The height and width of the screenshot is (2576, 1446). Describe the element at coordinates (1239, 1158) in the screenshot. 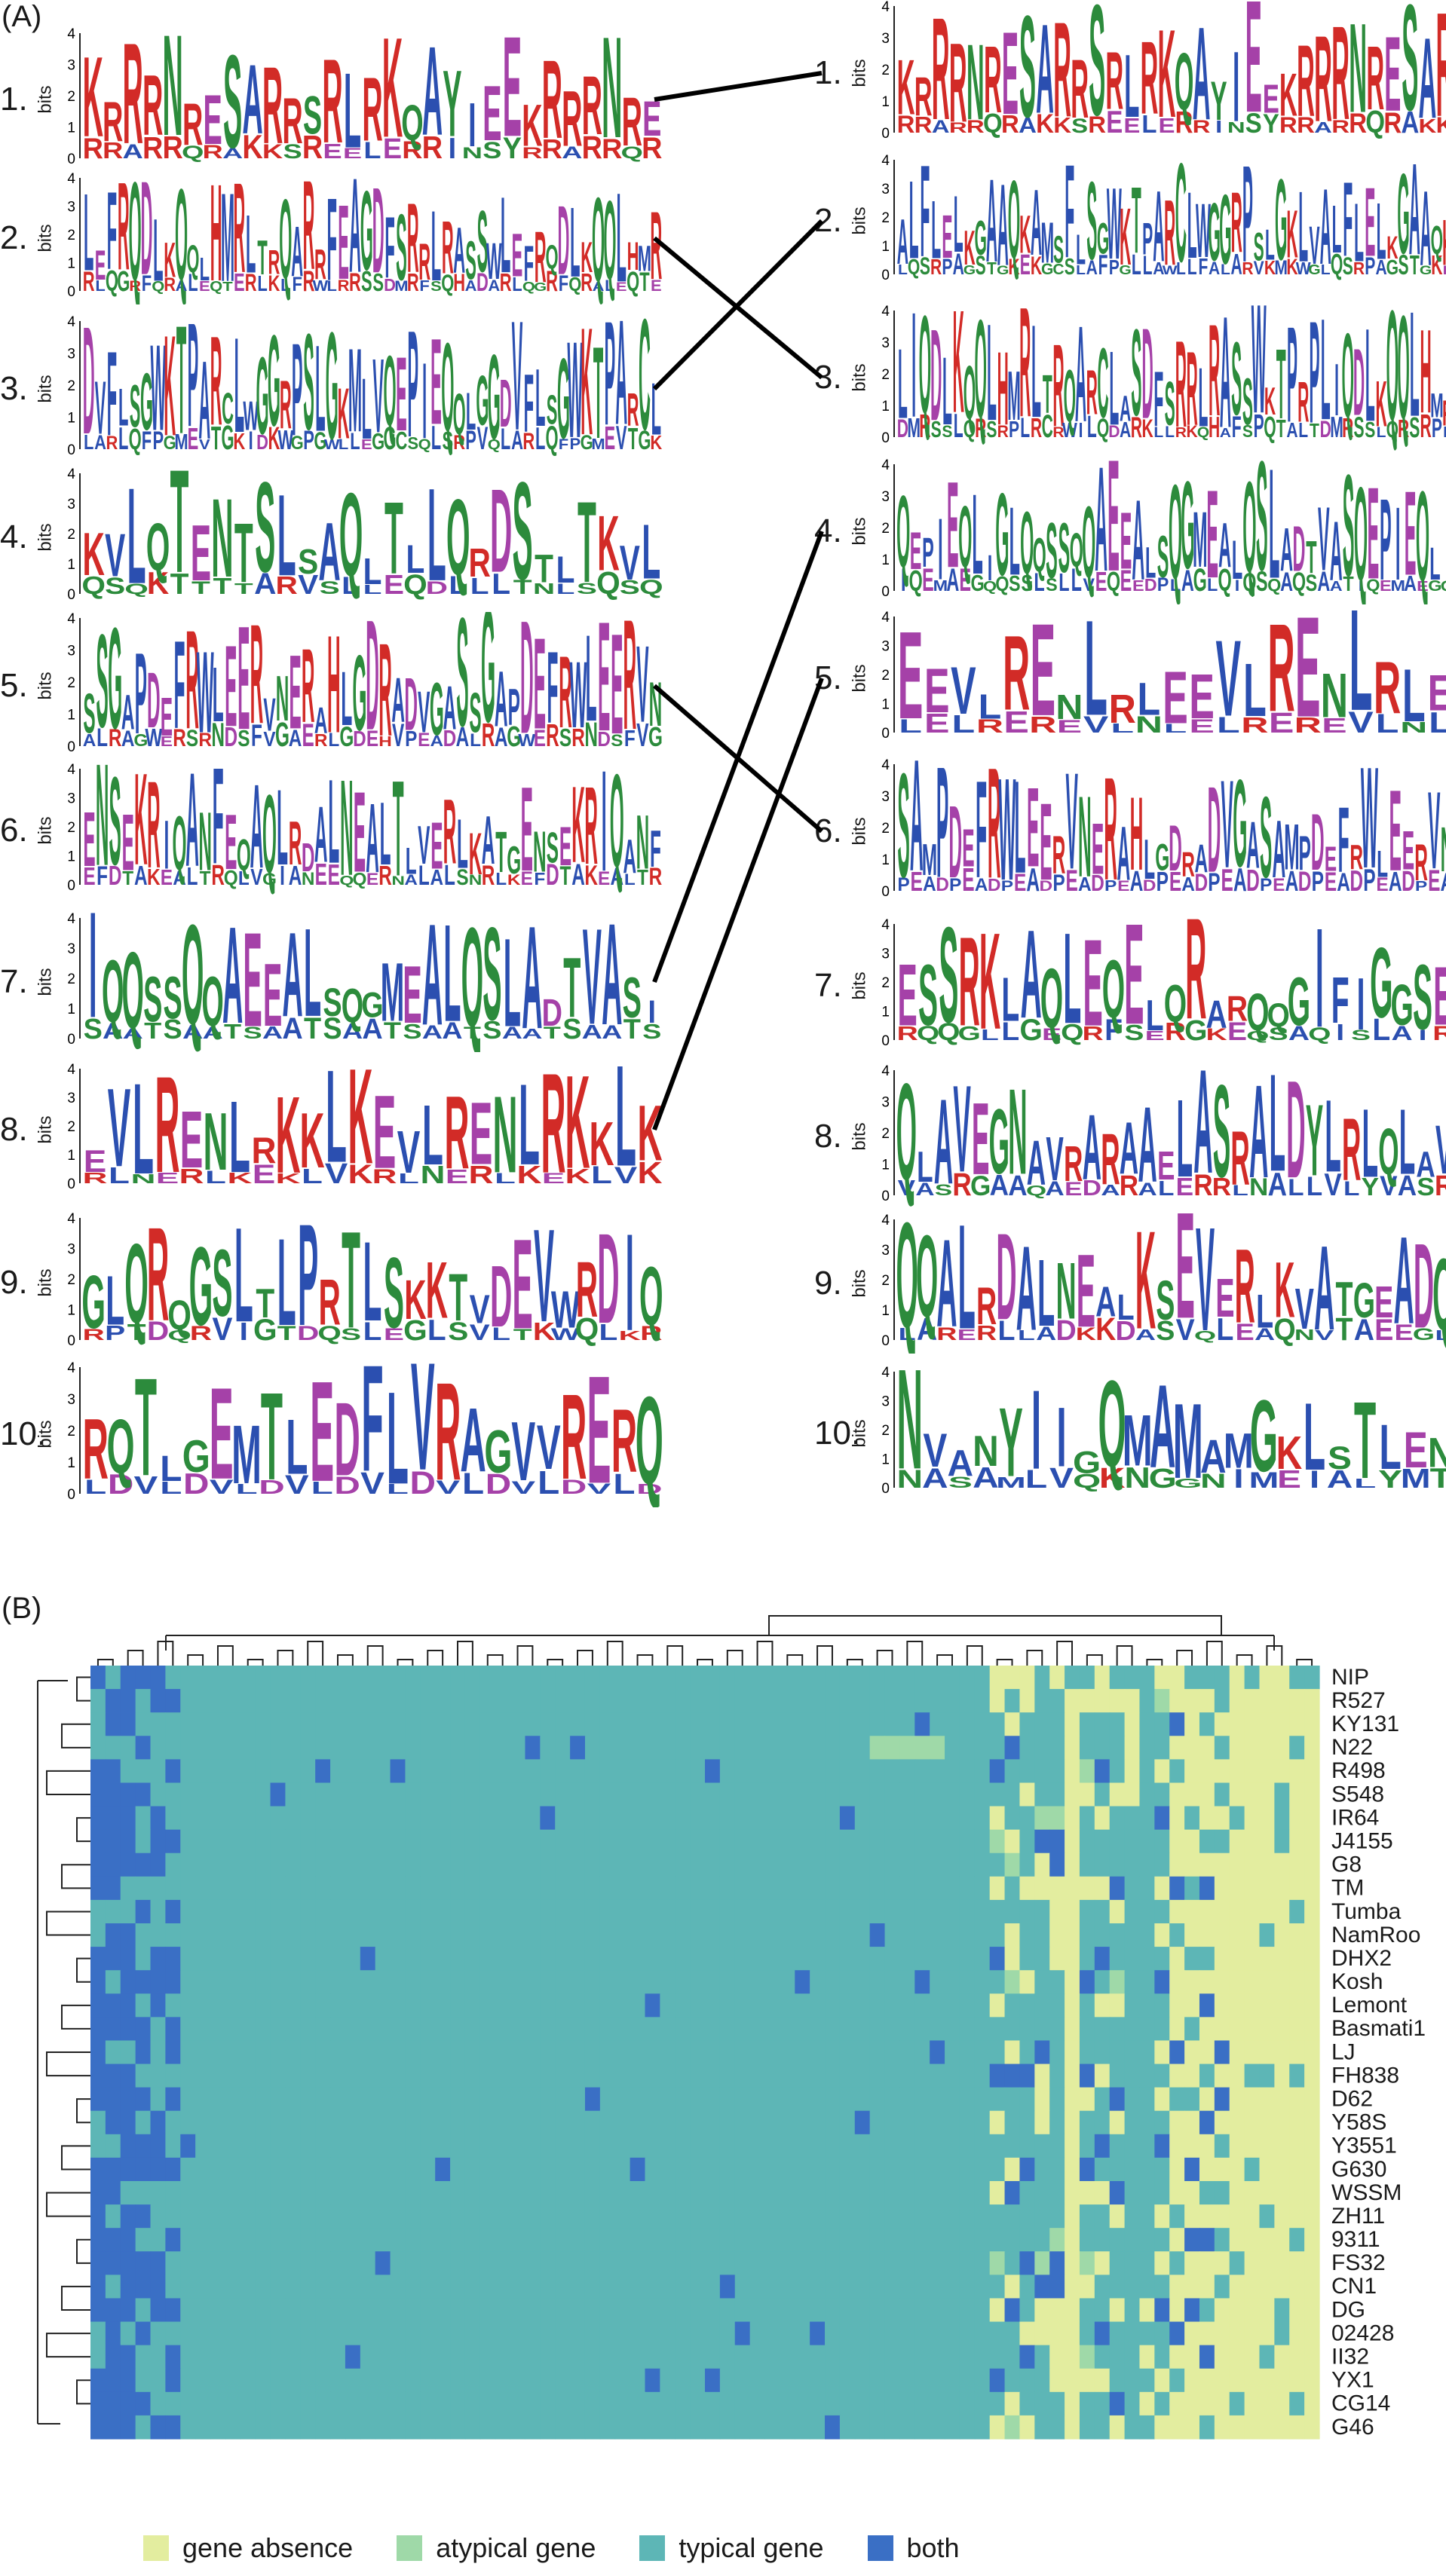

I see `logo-position-stack: LR` at that location.